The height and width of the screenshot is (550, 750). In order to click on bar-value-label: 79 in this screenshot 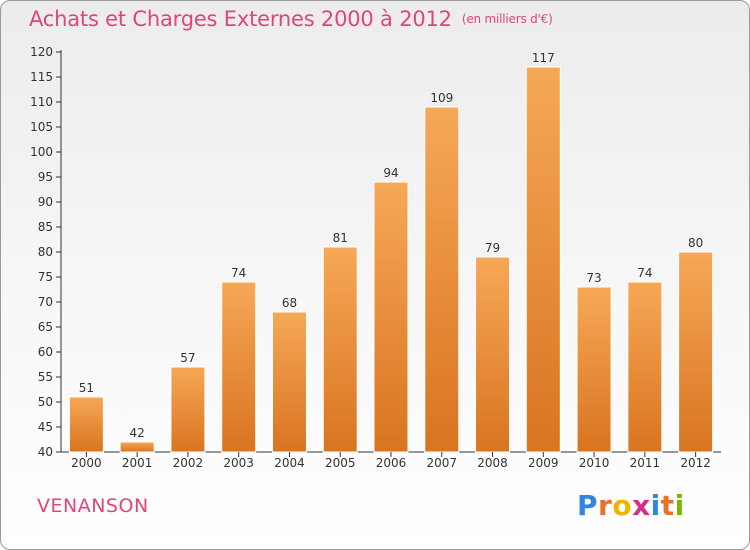, I will do `click(492, 248)`.